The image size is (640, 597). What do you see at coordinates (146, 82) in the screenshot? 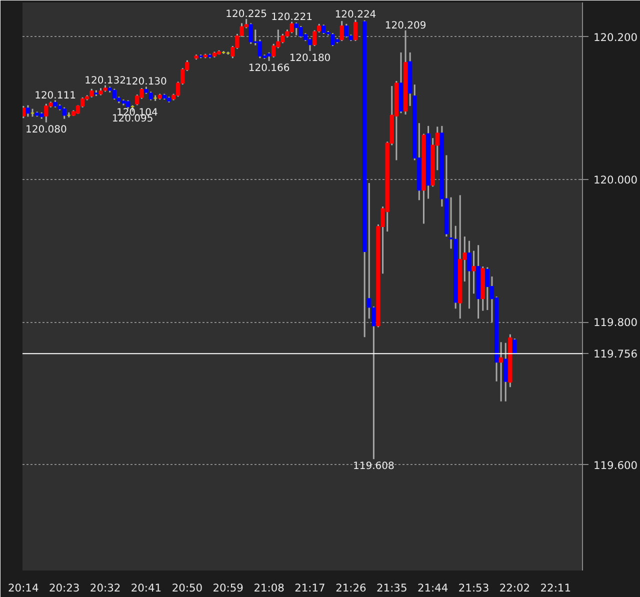
I see `annotation: 120.130` at bounding box center [146, 82].